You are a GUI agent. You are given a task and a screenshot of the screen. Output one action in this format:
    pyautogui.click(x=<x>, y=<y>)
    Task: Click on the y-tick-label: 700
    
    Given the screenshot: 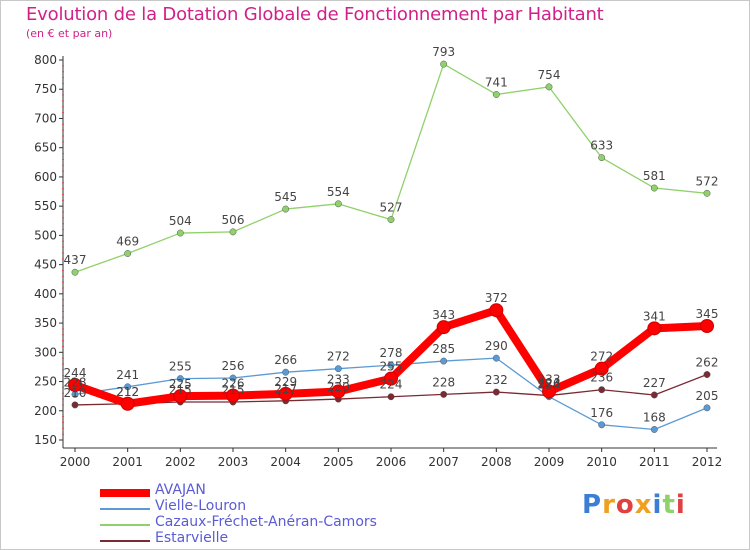 What is the action you would take?
    pyautogui.click(x=45, y=118)
    